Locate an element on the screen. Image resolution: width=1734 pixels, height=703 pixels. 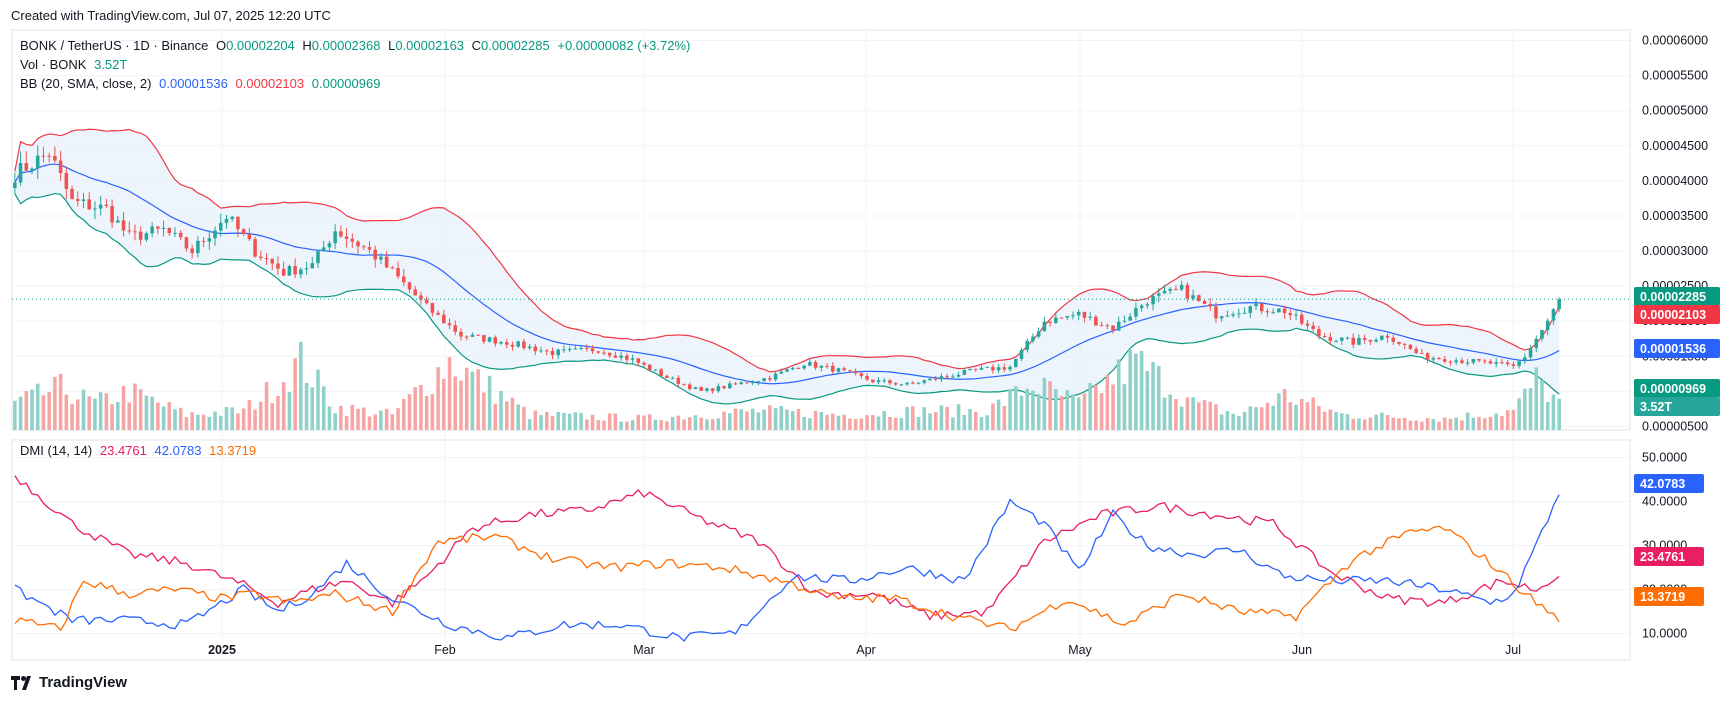
dmi-tick-label: 50.0000 is located at coordinates (1664, 458).